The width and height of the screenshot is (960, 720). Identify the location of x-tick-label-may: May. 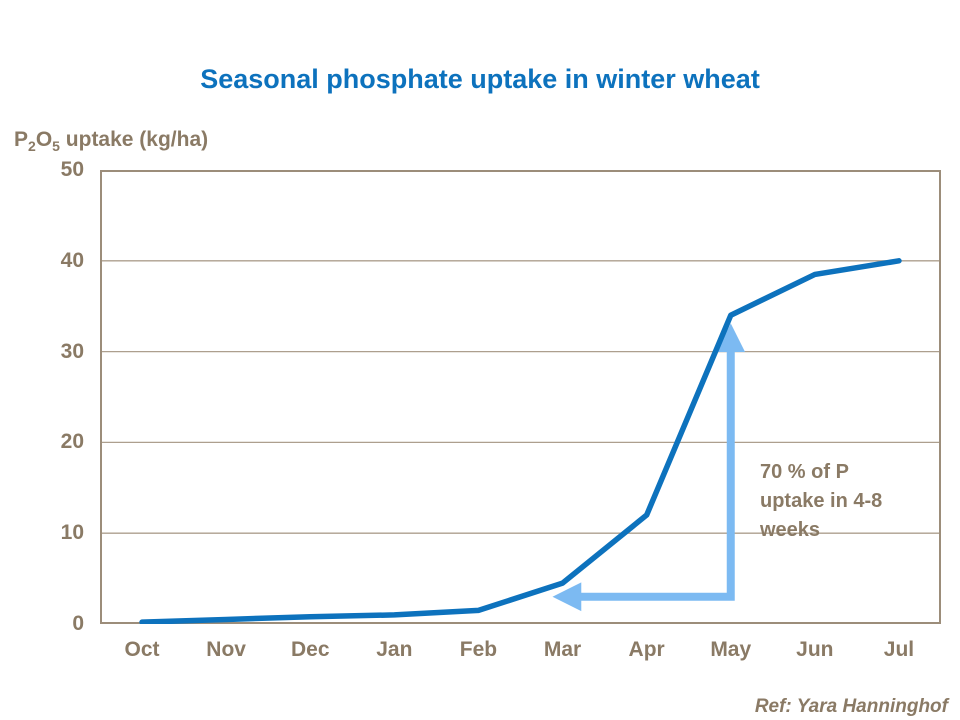
(731, 649).